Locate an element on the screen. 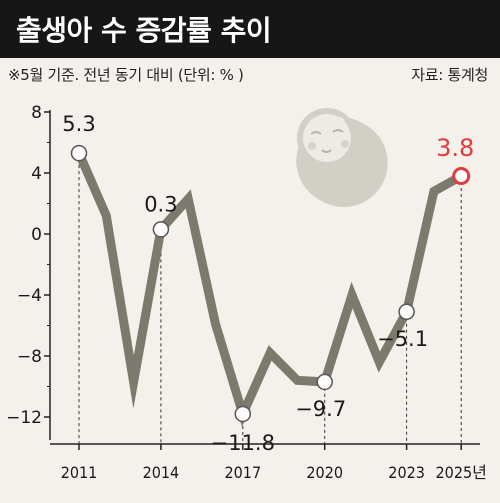  baby-illustration is located at coordinates (342, 157).